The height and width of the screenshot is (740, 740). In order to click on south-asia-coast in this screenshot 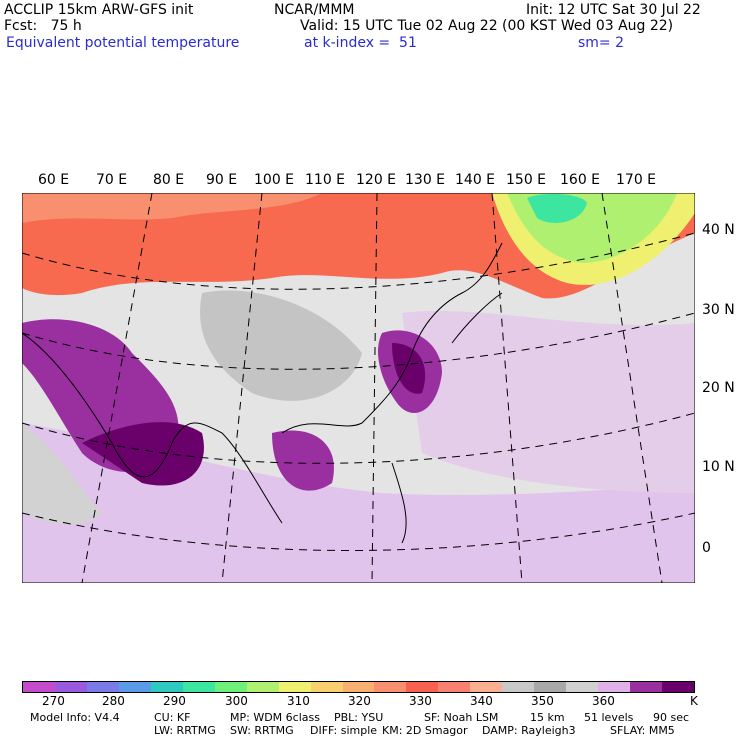, I will do `click(152, 428)`.